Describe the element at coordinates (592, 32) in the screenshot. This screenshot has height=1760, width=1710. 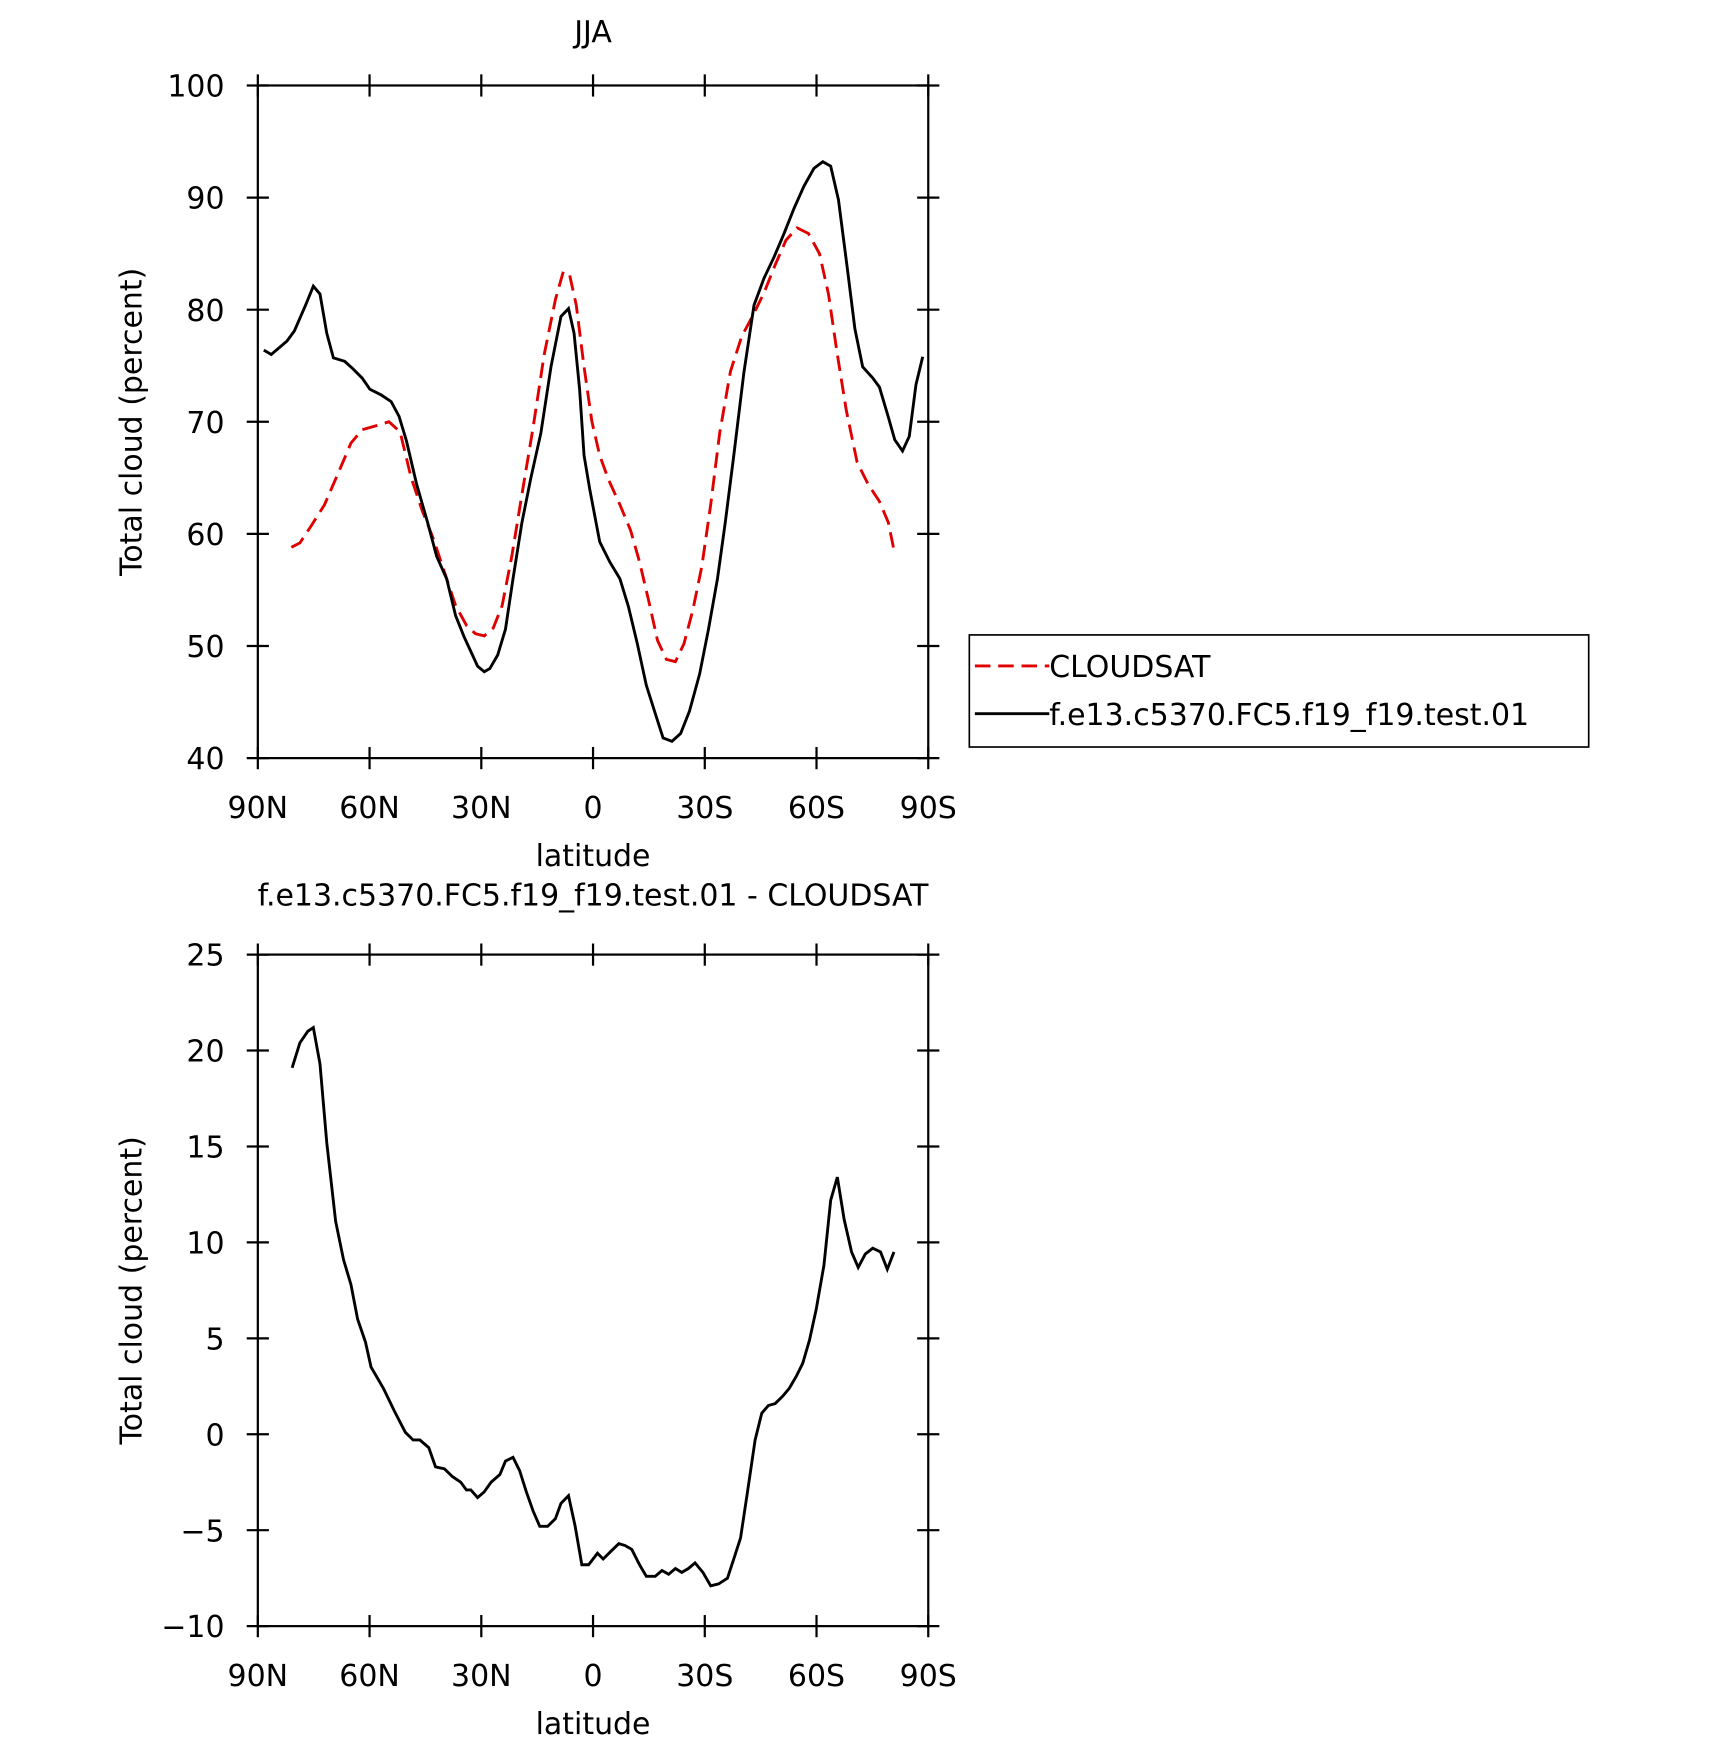
I see `chart-title: JJA` at that location.